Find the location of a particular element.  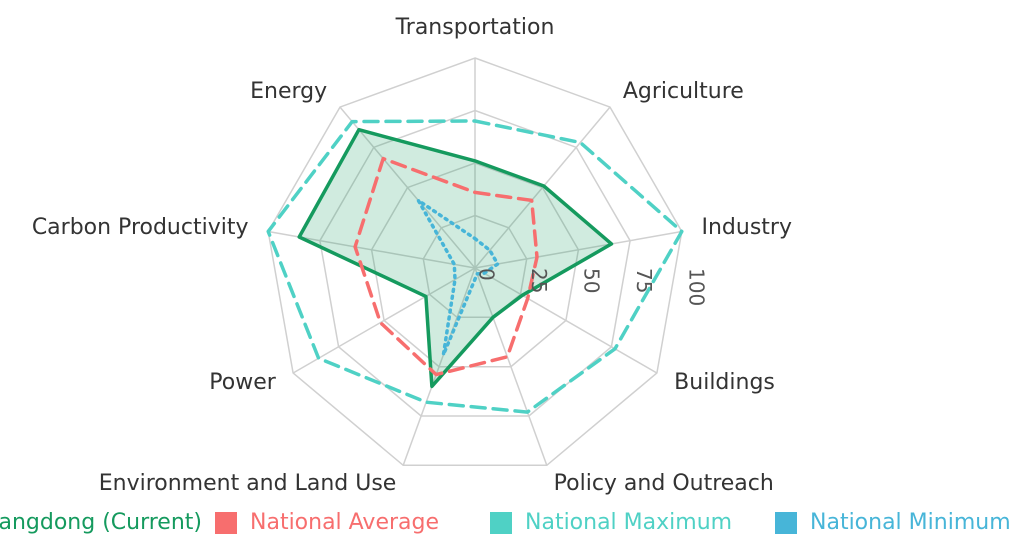

legend-label: National Maximum is located at coordinates (628, 522).